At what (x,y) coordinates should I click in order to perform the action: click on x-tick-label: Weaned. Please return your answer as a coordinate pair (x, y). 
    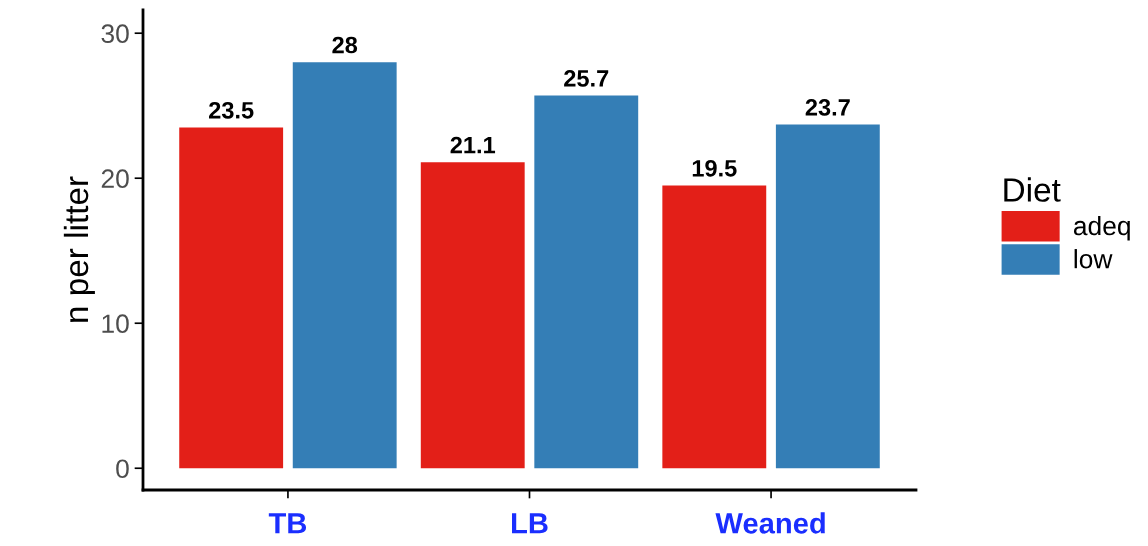
    Looking at the image, I should click on (770, 523).